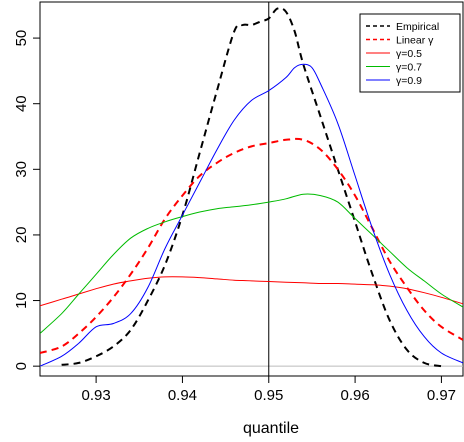 Image resolution: width=464 pixels, height=442 pixels. Describe the element at coordinates (26, 200) in the screenshot. I see `y-axis: 0 10 20 30 40 50` at that location.